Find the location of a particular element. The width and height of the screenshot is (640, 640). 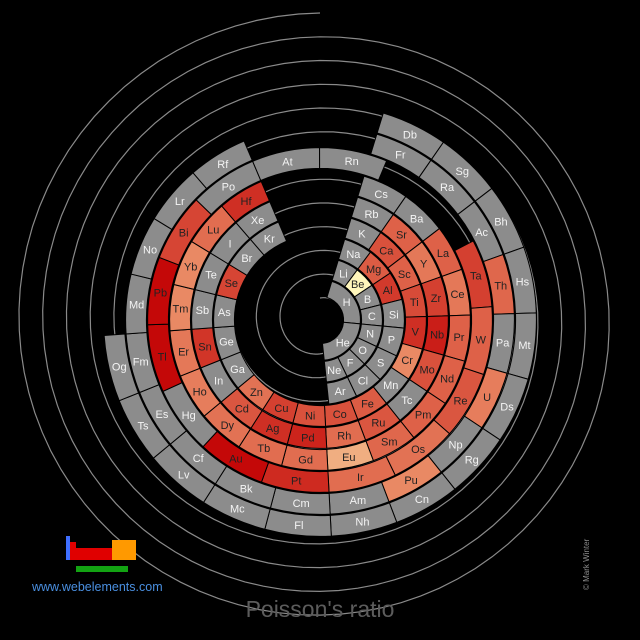

element-label-ga: Ga is located at coordinates (238, 370).